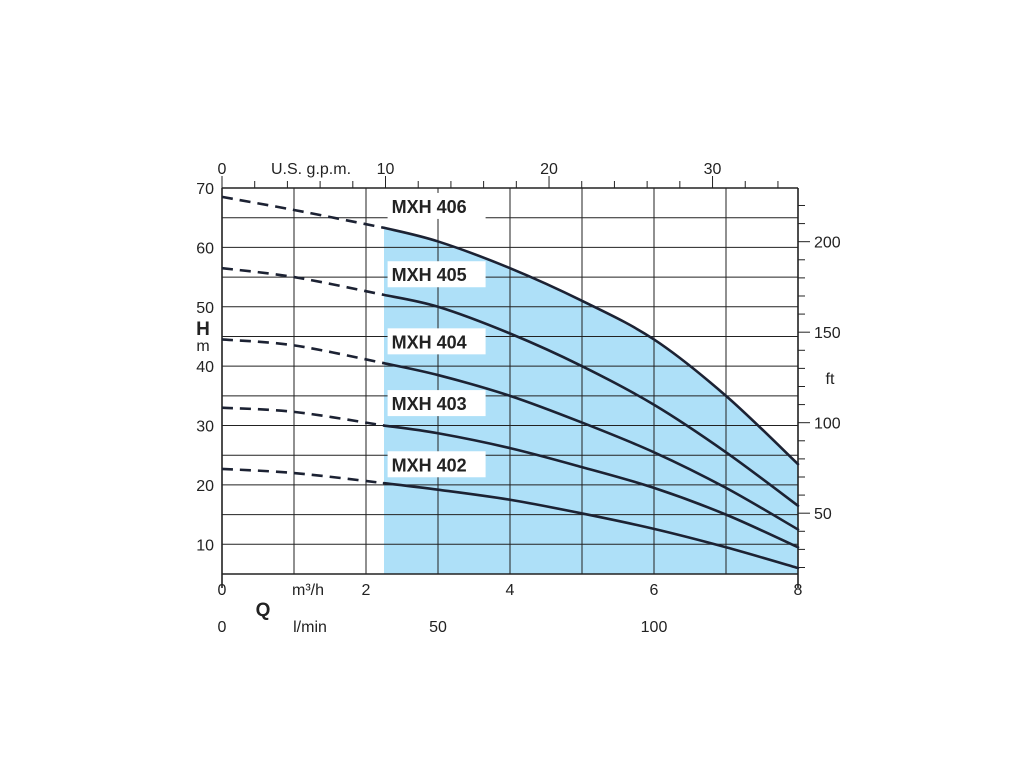 Image resolution: width=1024 pixels, height=768 pixels. I want to click on top-axis-unit: U.S. g.p.m., so click(311, 169).